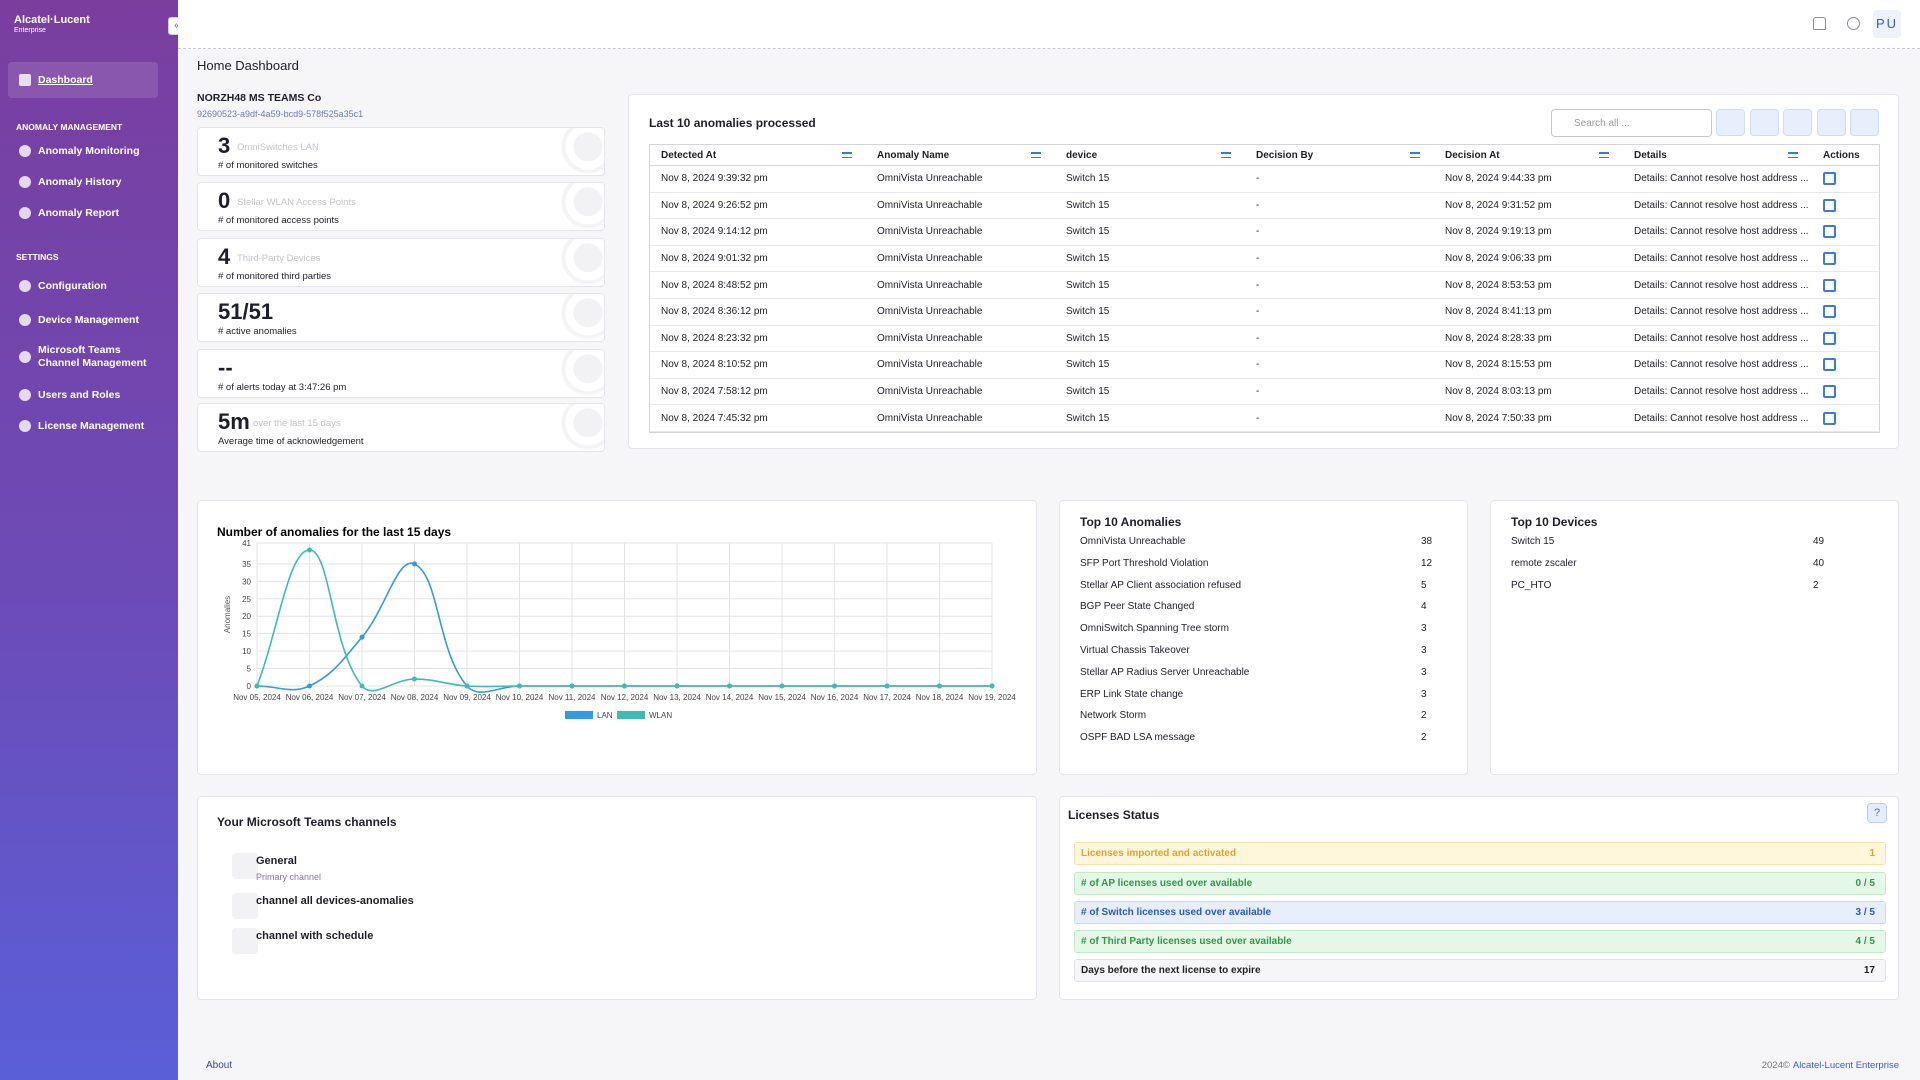 The width and height of the screenshot is (1920, 1080). Describe the element at coordinates (1528, 232) in the screenshot. I see `table-cell: Nov 8, 2024 9:19:13 pm` at that location.